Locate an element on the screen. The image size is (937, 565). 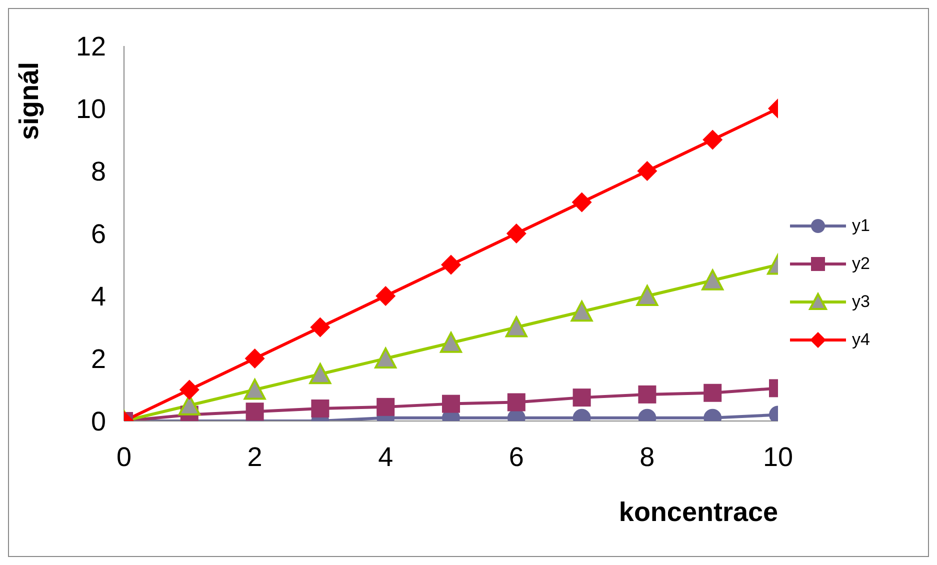
y-tick-label: 6 is located at coordinates (98, 234).